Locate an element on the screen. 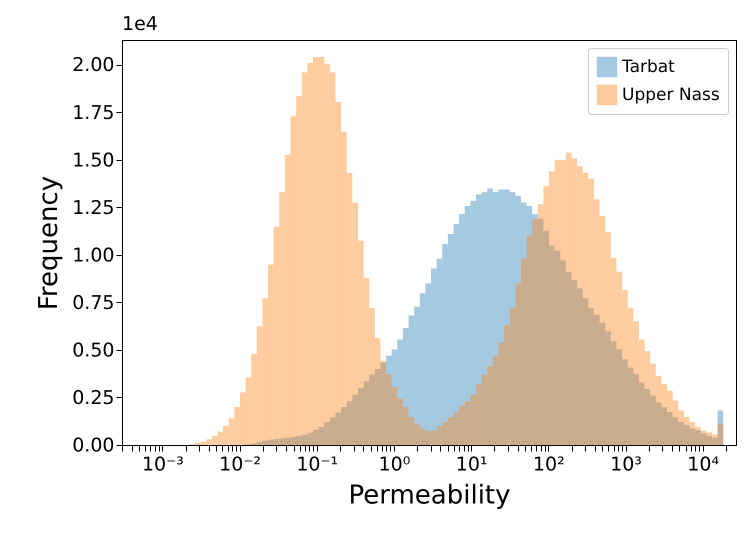 The height and width of the screenshot is (535, 748). legend-label: Upper Nass is located at coordinates (671, 95).